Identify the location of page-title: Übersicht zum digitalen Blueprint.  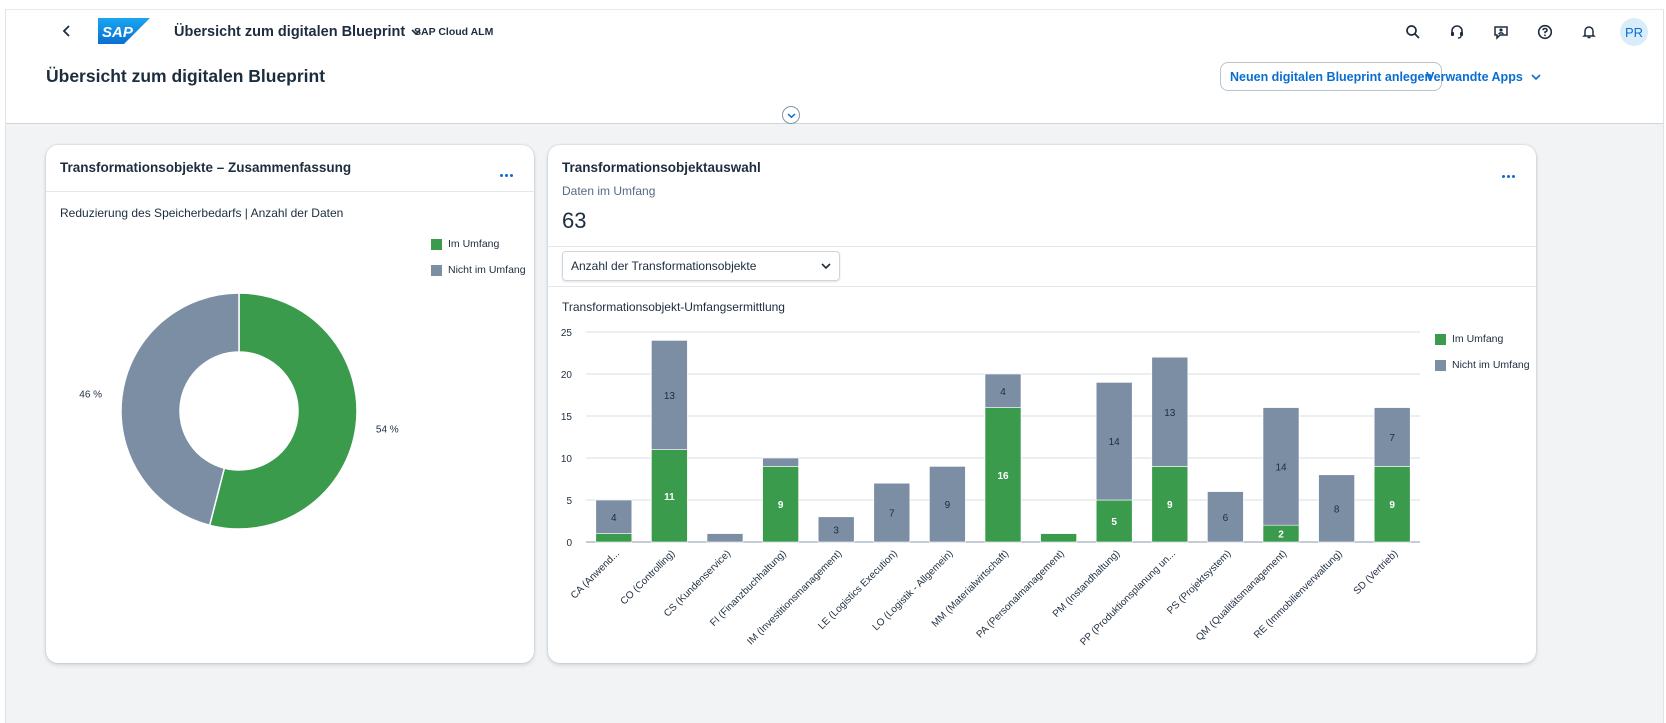
(186, 76).